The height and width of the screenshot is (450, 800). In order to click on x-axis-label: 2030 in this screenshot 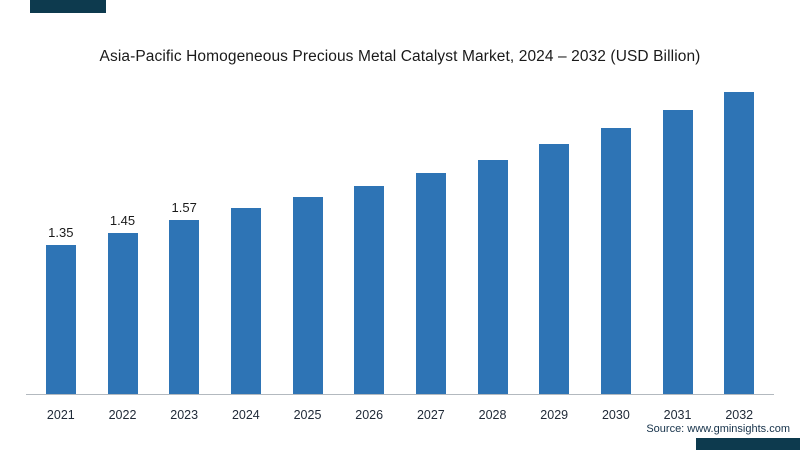, I will do `click(615, 415)`.